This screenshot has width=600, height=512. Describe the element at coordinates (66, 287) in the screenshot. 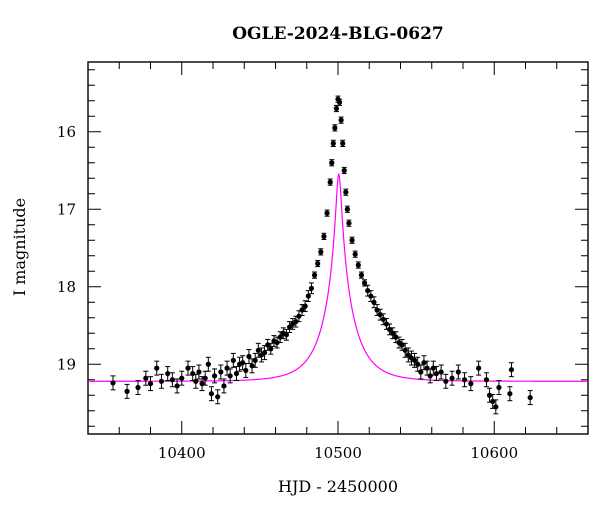

I see `y-tick-label: 18` at that location.